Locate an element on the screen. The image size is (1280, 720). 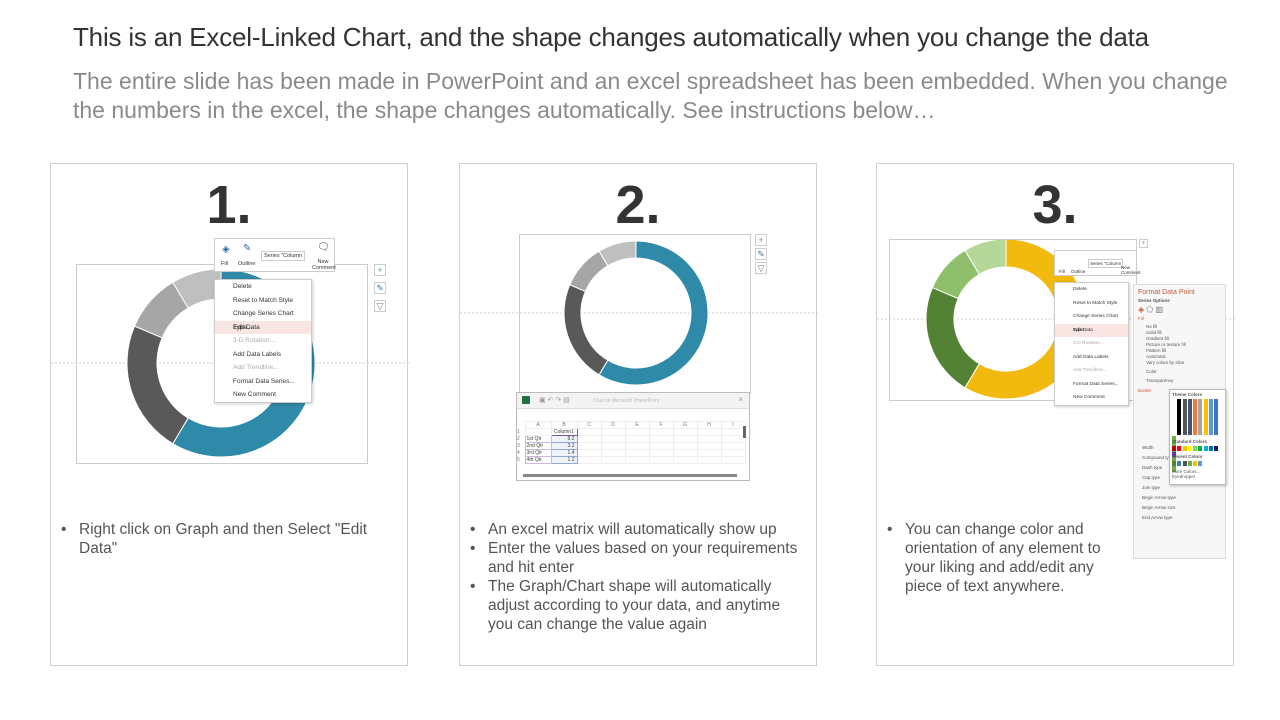
column-header: D is located at coordinates (613, 425).